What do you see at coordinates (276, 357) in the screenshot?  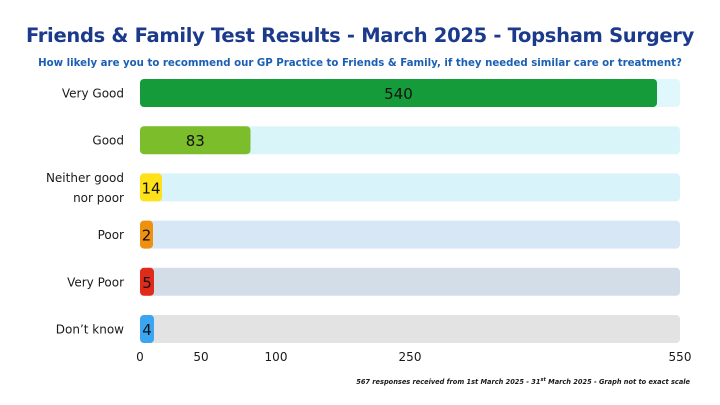 I see `x-tick-label: 100` at bounding box center [276, 357].